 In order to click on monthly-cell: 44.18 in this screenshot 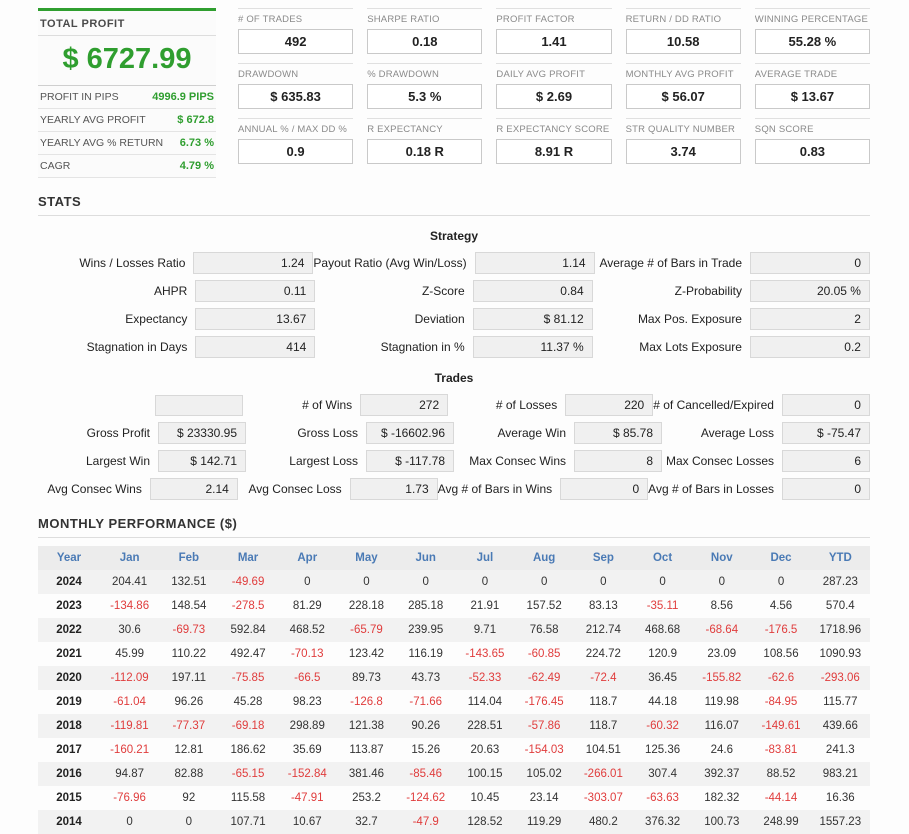, I will do `click(662, 702)`.